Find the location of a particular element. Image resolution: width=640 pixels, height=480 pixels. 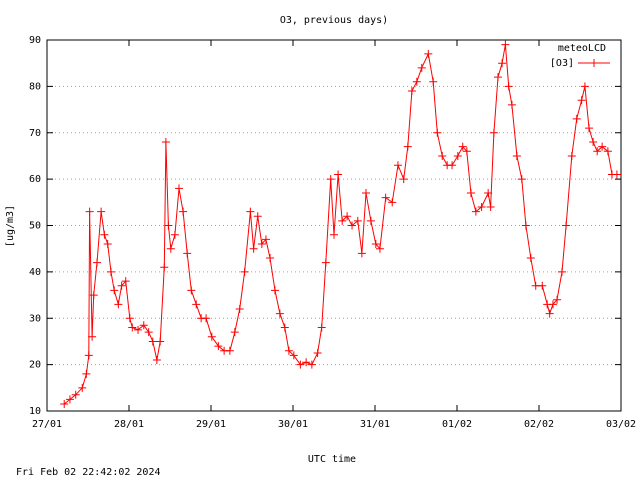

y-tick-label: 70 is located at coordinates (35, 133).